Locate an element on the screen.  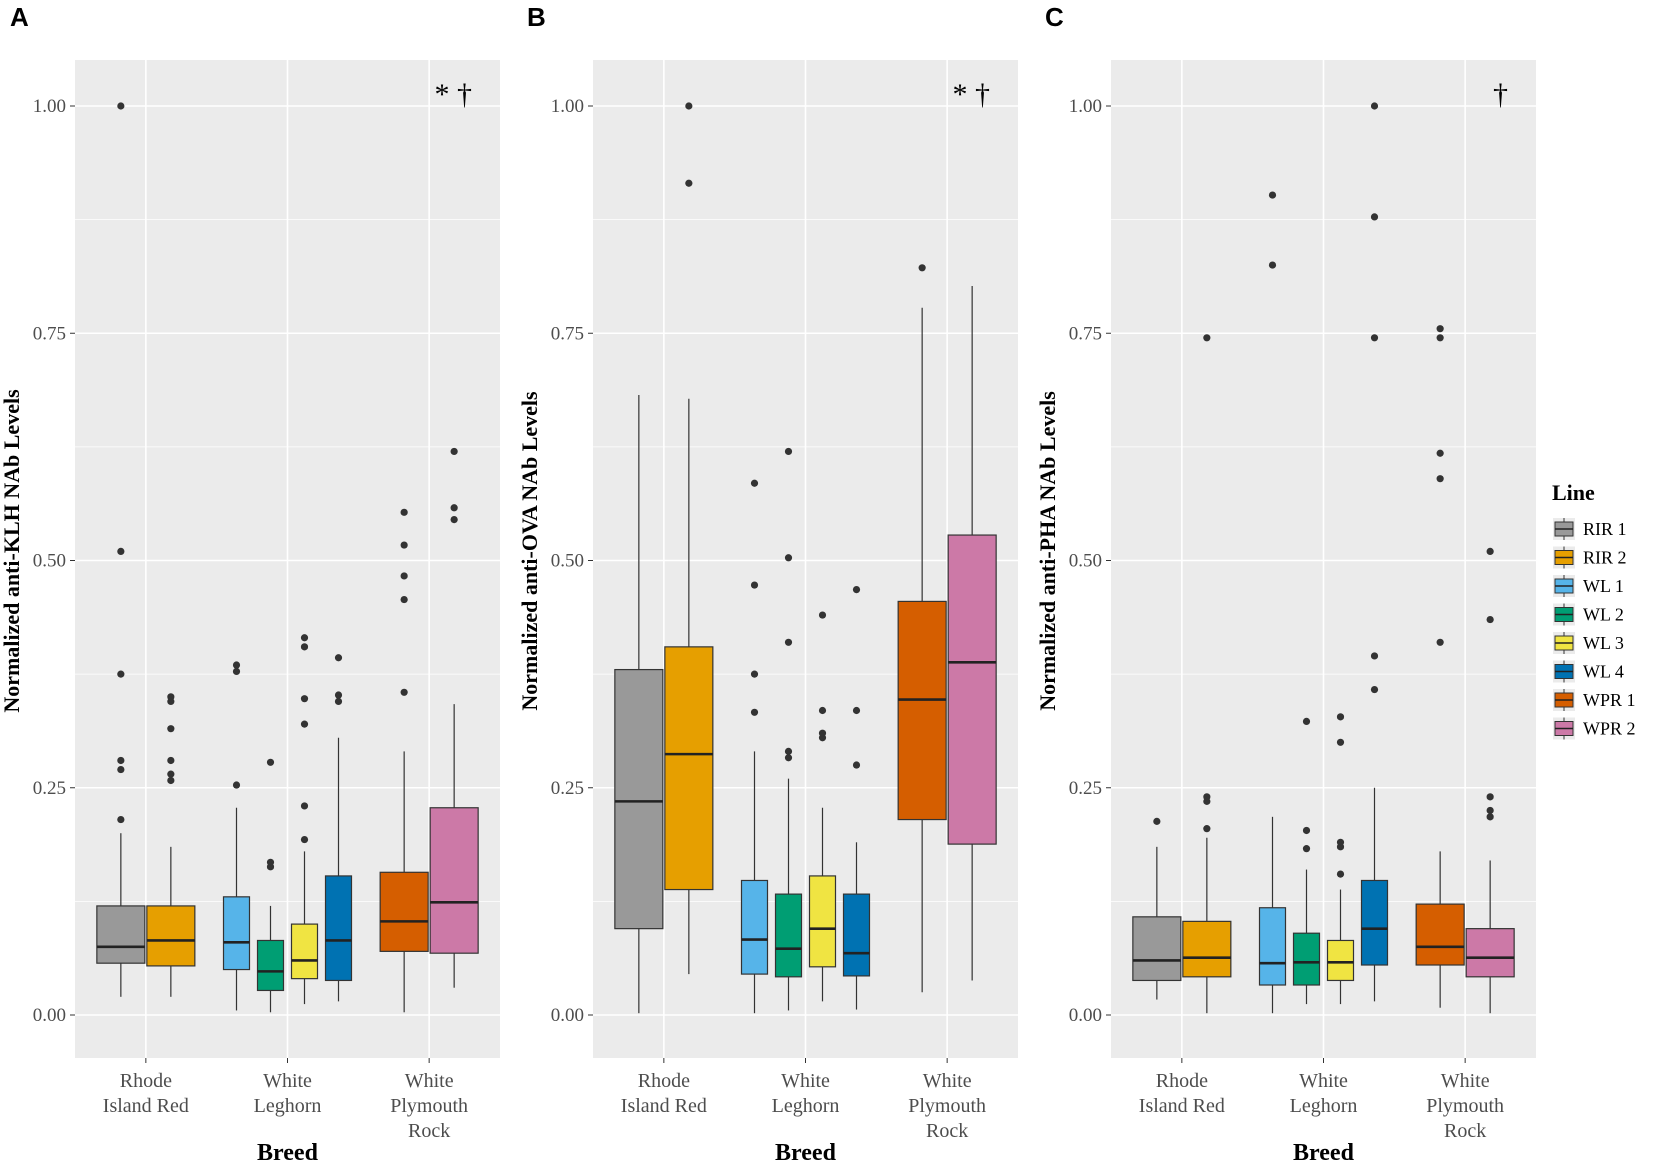
legend-label: WL 2 is located at coordinates (1603, 615).